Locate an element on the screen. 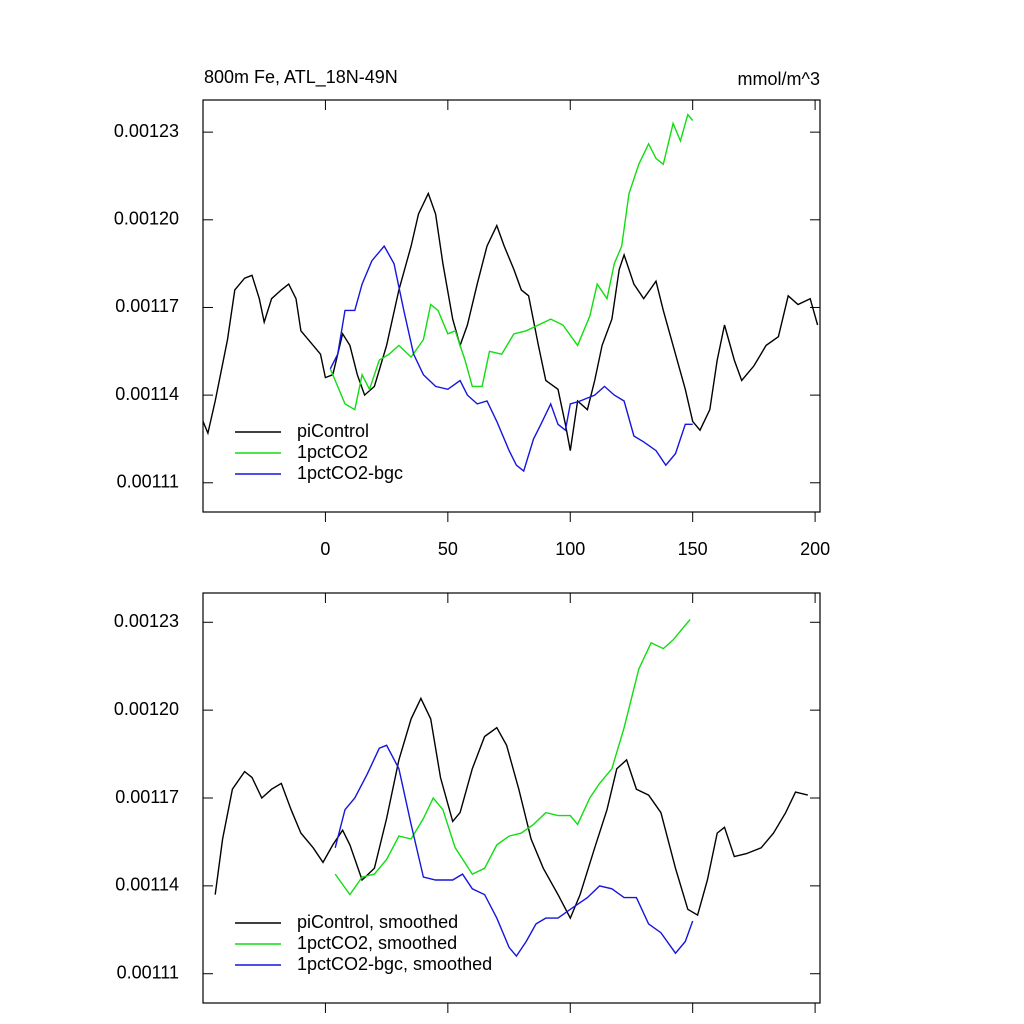 Image resolution: width=1024 pixels, height=1024 pixels. legend-label: 1pctCO2 is located at coordinates (332, 452).